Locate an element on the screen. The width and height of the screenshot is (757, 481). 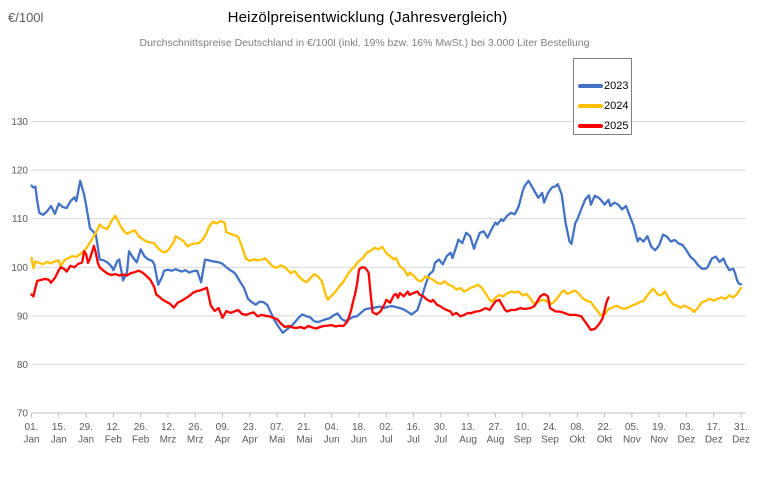
x-tick-label: 16. Jul is located at coordinates (414, 434).